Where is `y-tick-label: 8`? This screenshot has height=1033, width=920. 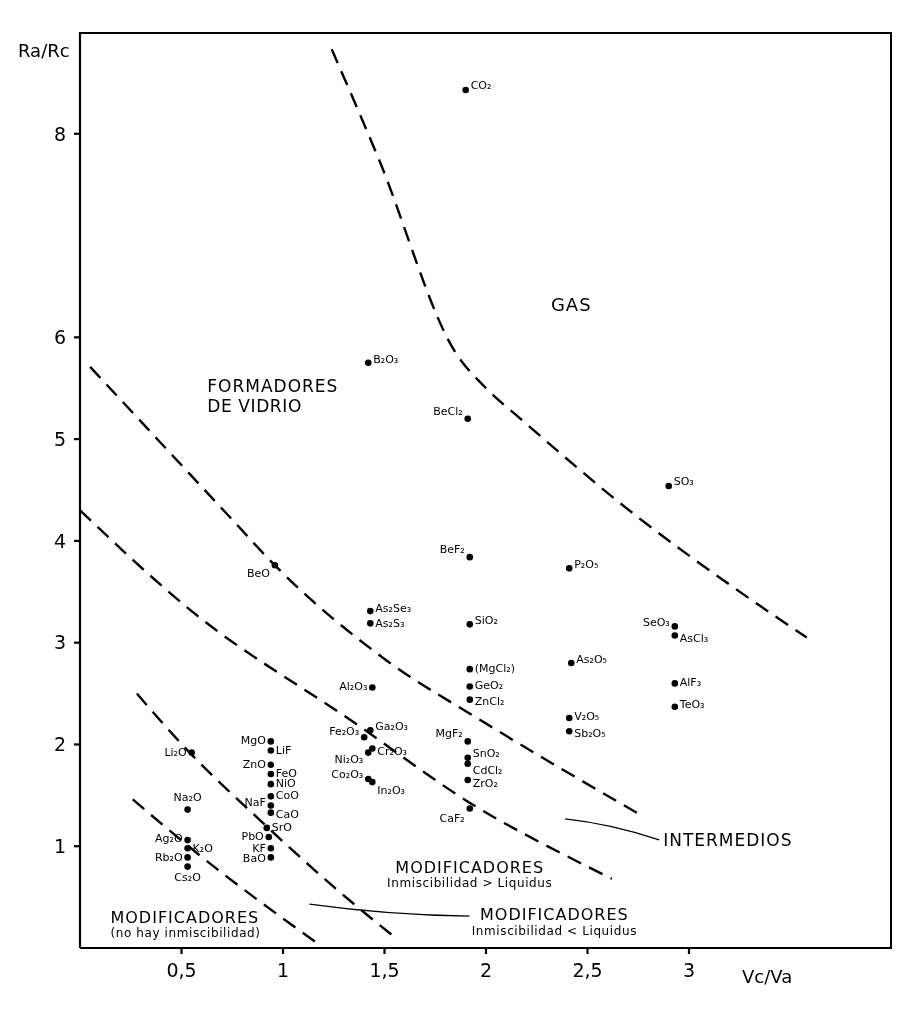
y-tick-label: 8 is located at coordinates (59, 133).